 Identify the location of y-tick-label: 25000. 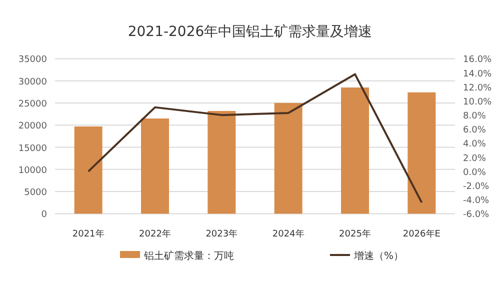
(33, 104).